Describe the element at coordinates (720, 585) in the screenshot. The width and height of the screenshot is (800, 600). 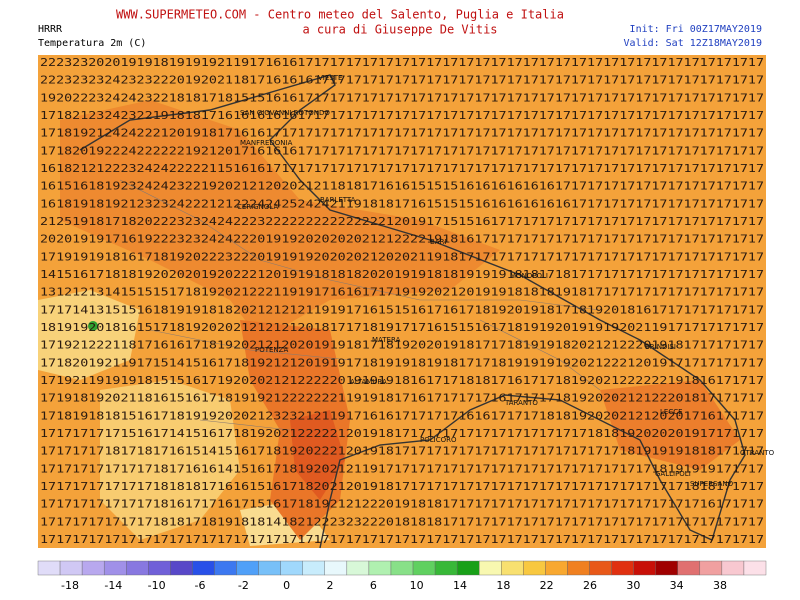
I see `legend-label: 38` at that location.